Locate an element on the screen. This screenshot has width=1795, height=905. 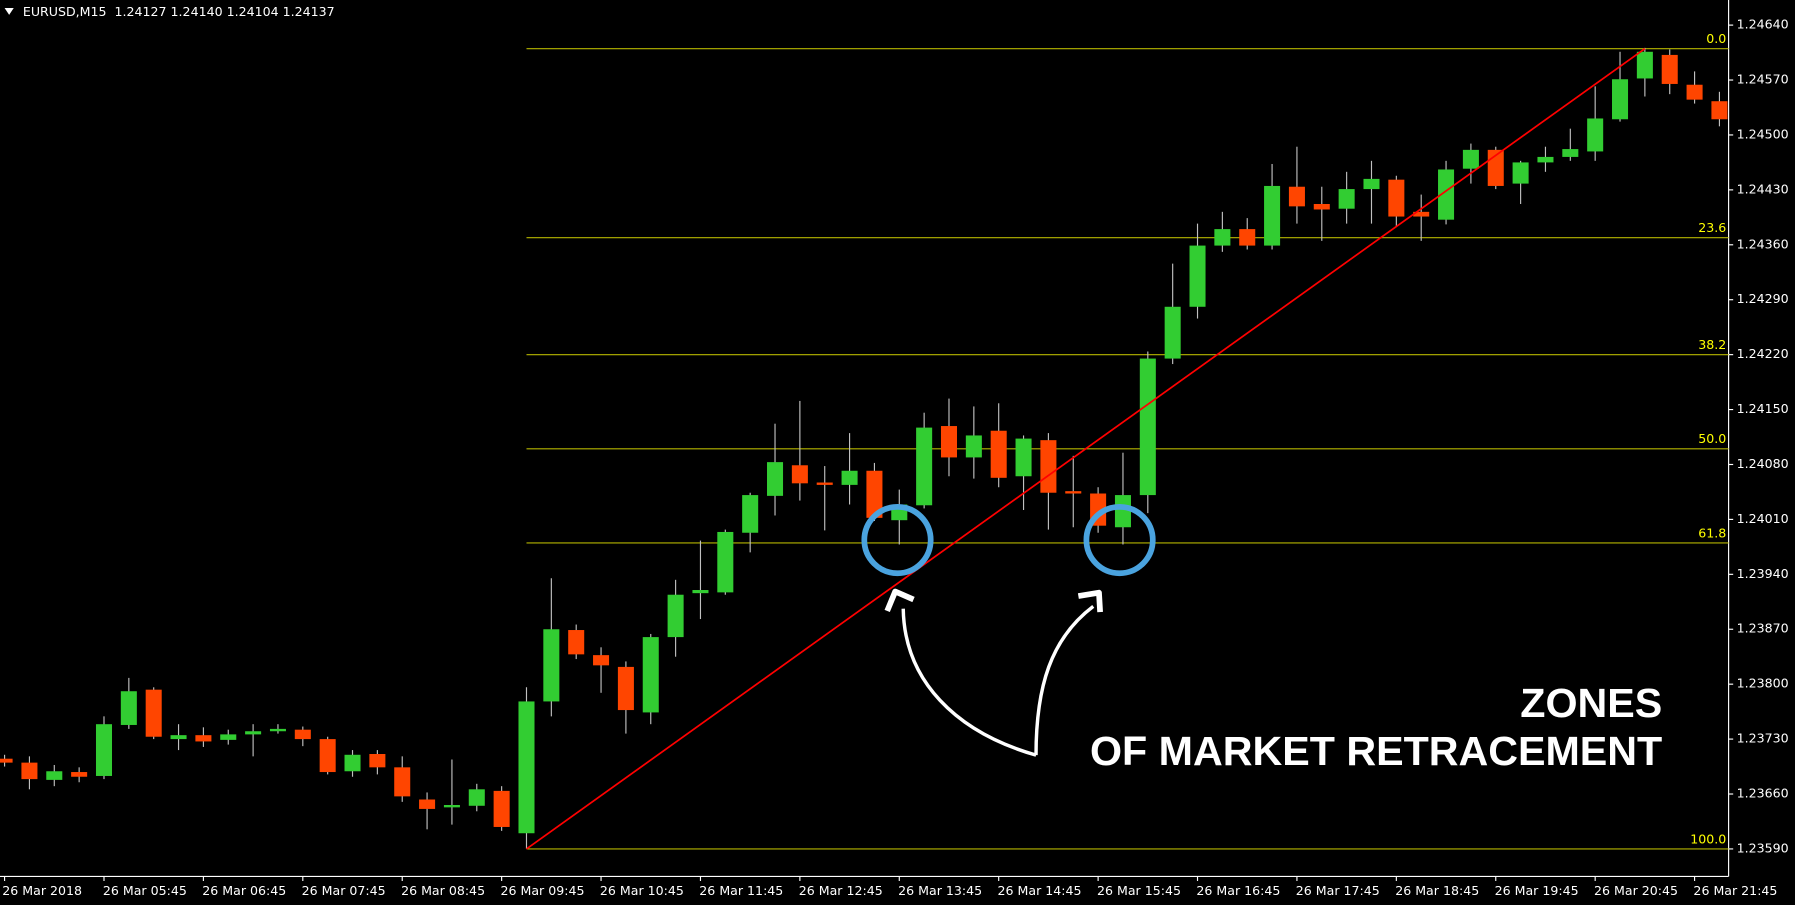
x-tick-label: 26 Mar 07:45 is located at coordinates (344, 890).